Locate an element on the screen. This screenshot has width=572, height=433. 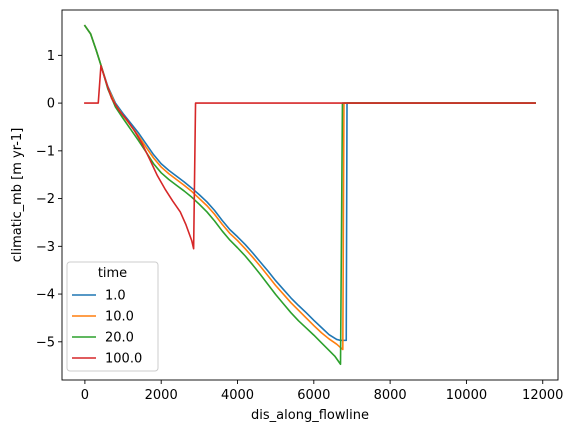
legend-label-2: 20.0 is located at coordinates (119, 338).